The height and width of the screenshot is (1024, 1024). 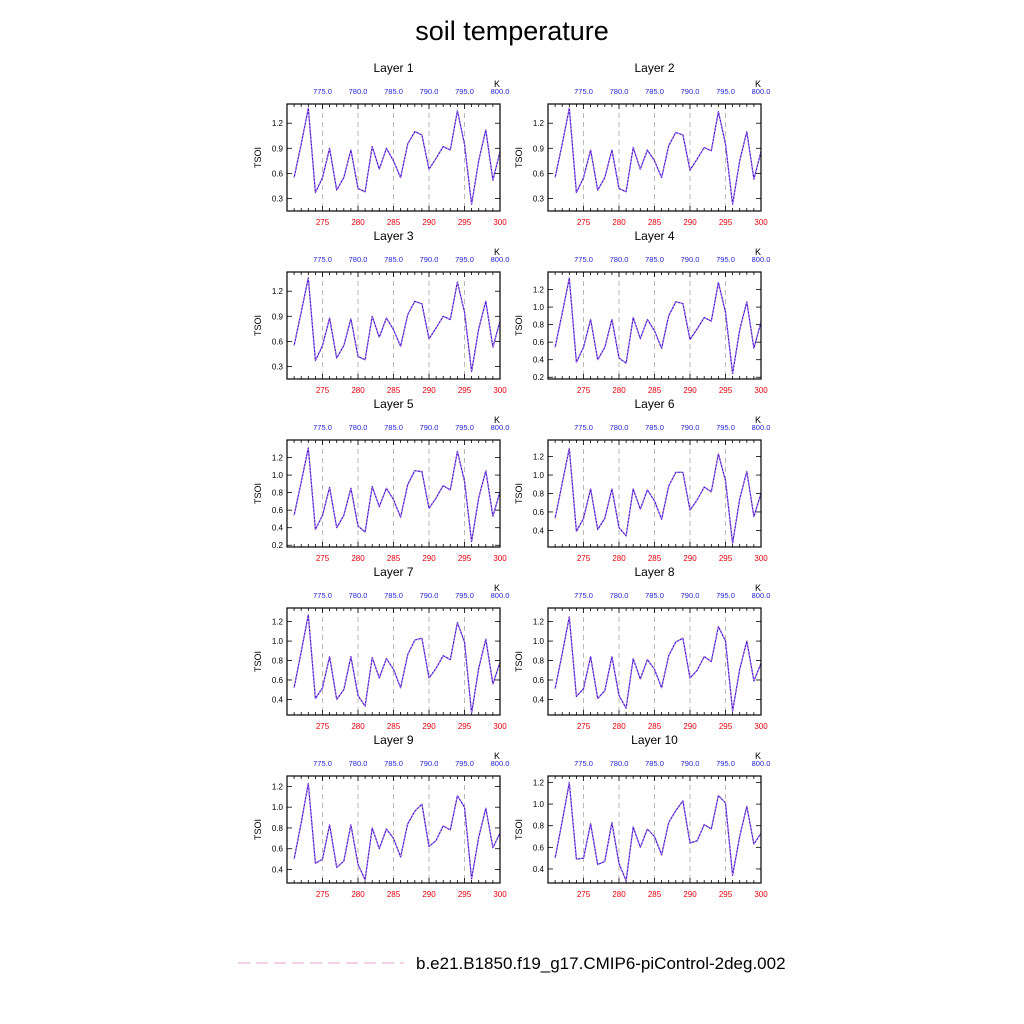 I want to click on panel-title: Layer 3, so click(x=393, y=236).